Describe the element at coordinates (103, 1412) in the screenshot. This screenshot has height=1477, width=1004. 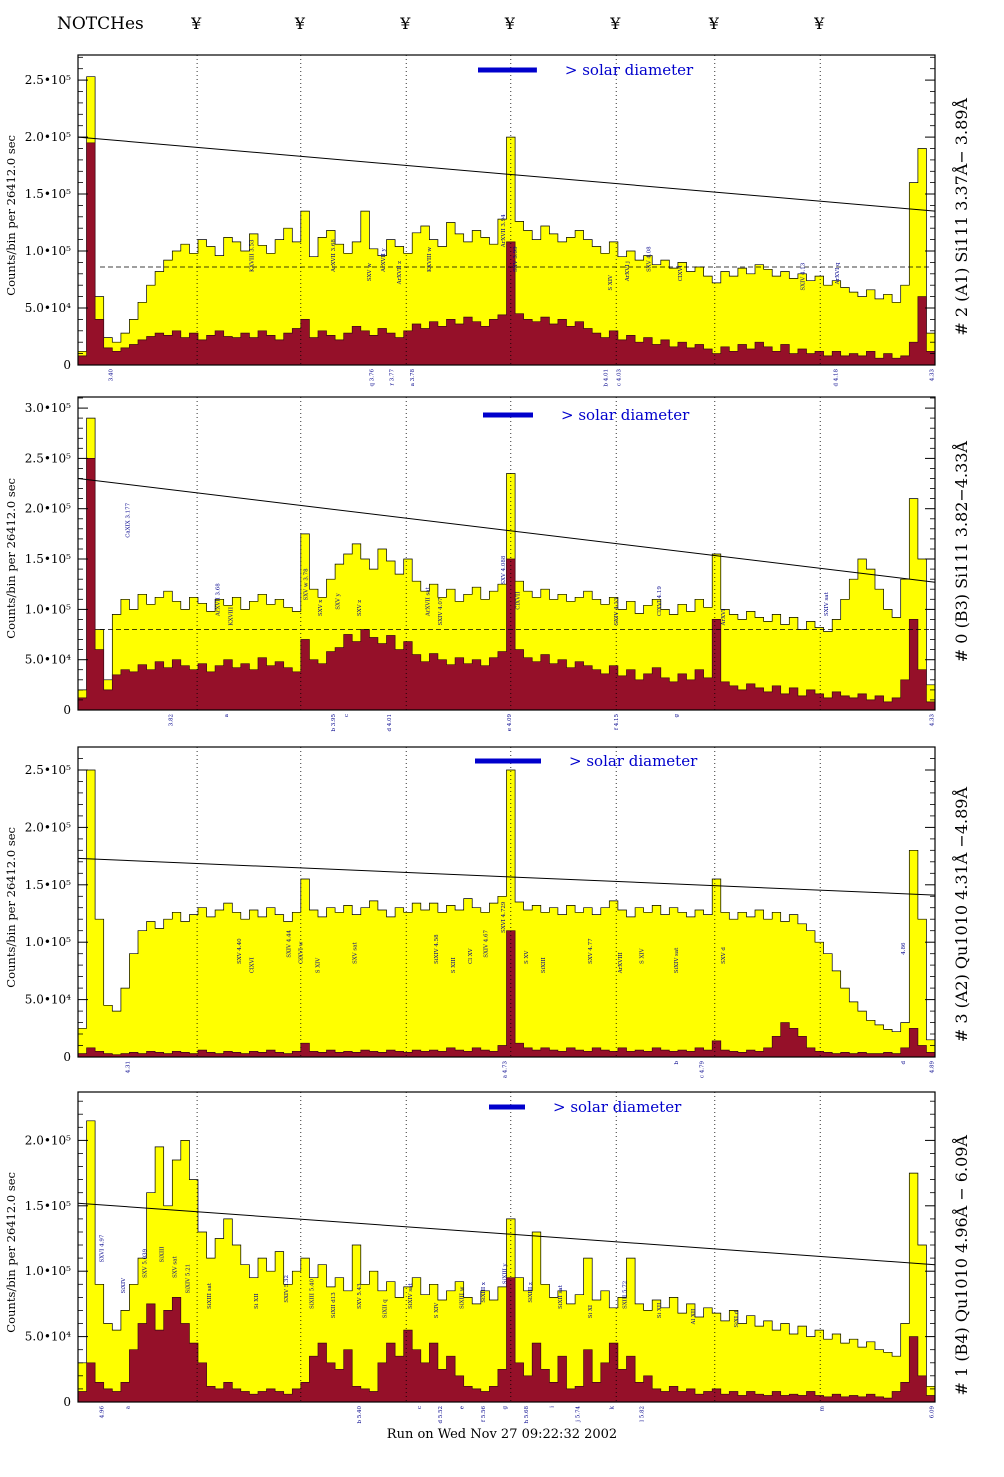
I see `below-axis-annotation: 4.96` at that location.